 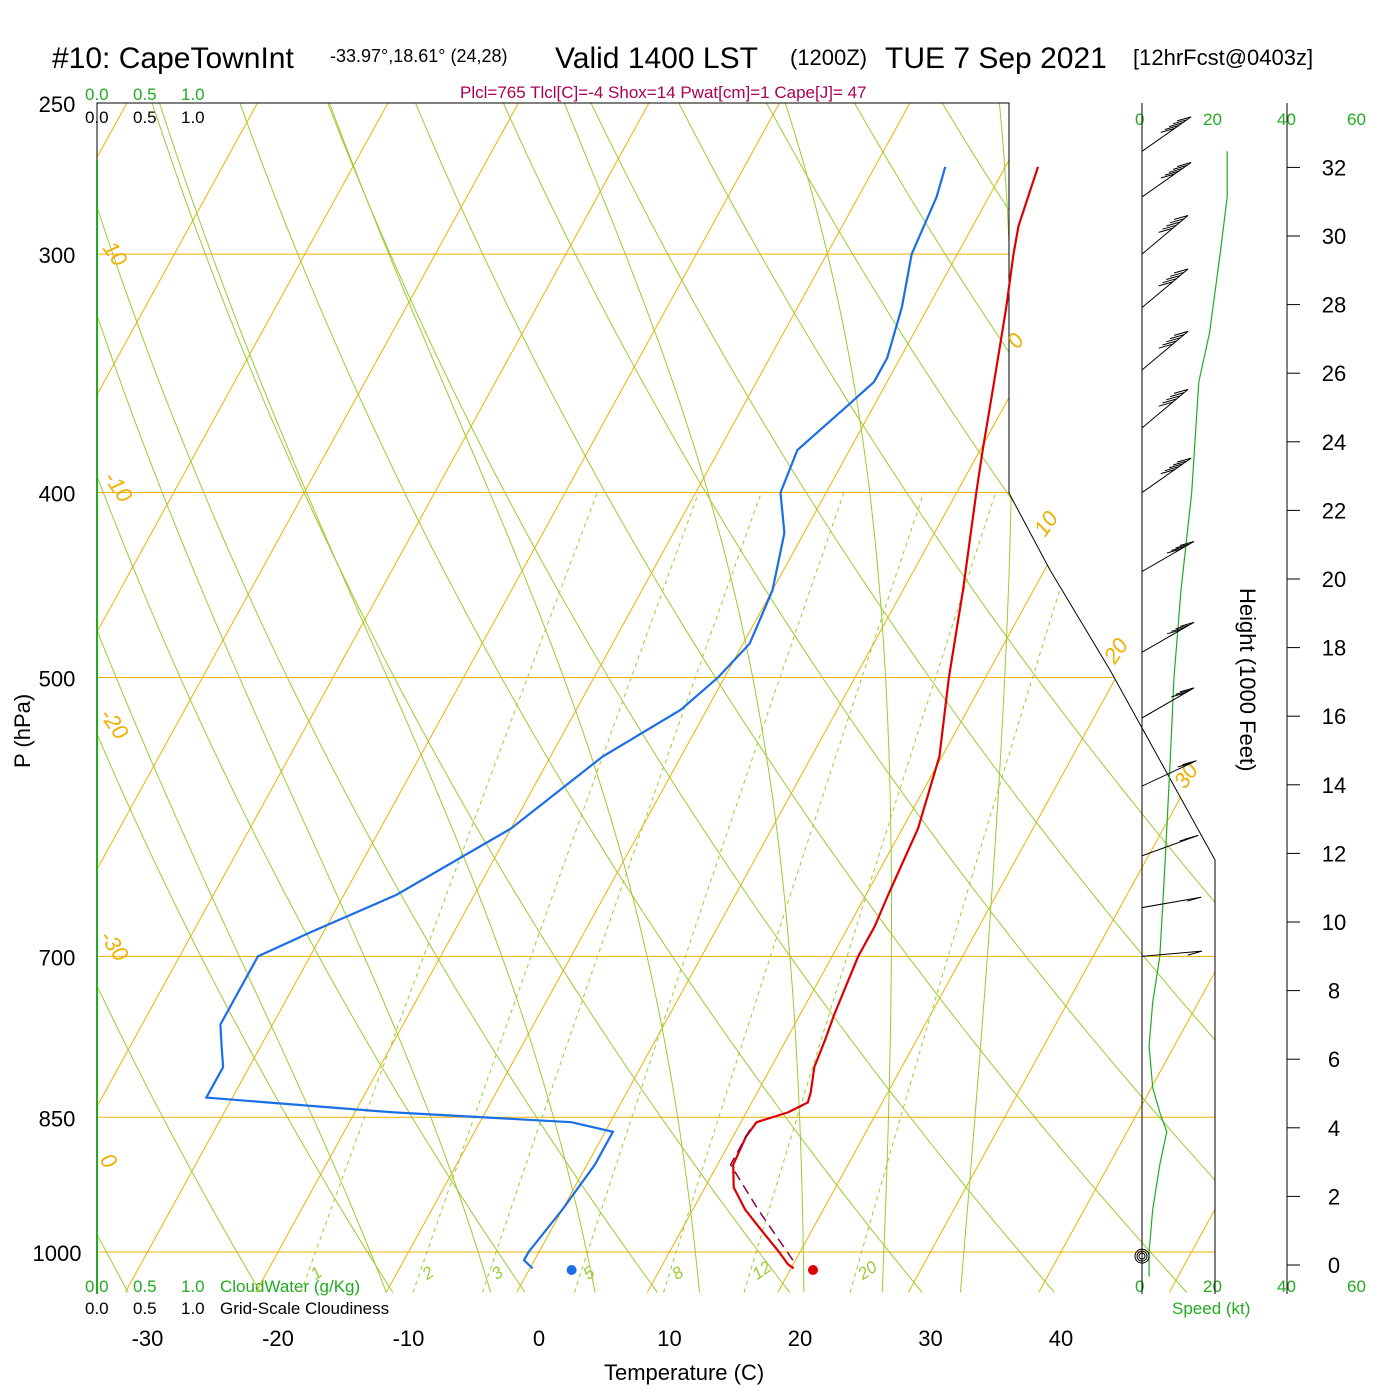 I want to click on isotherm-label: 10, so click(x=115, y=254).